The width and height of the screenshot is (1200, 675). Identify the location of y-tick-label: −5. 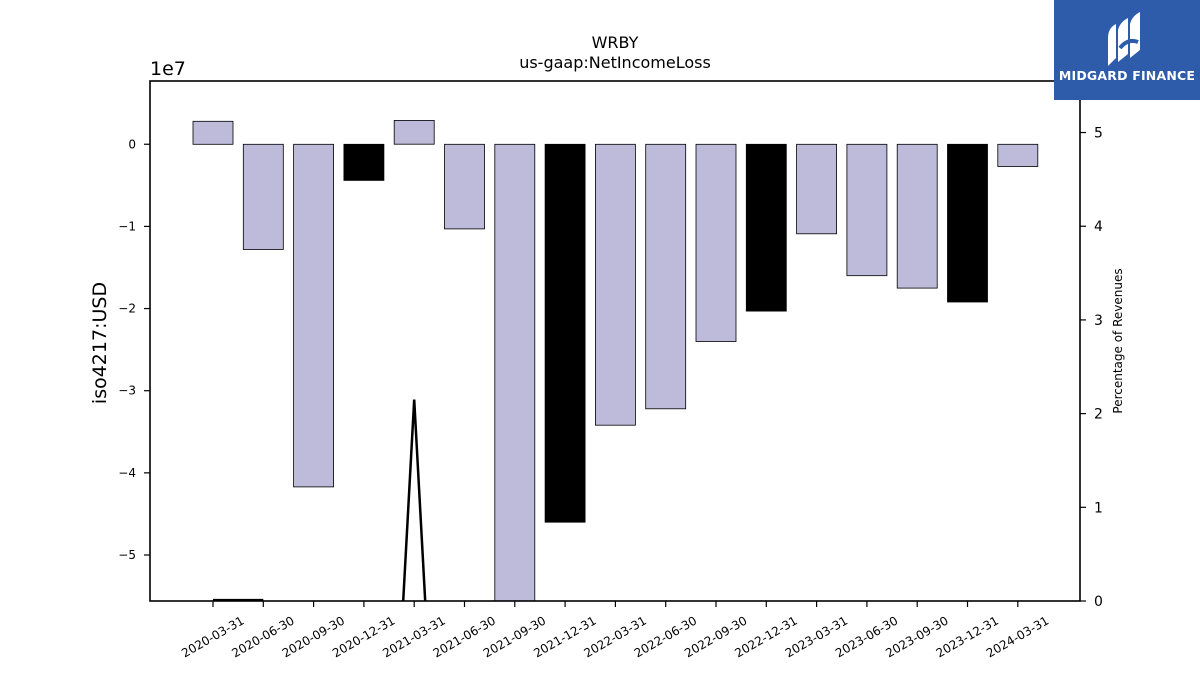
(127, 555).